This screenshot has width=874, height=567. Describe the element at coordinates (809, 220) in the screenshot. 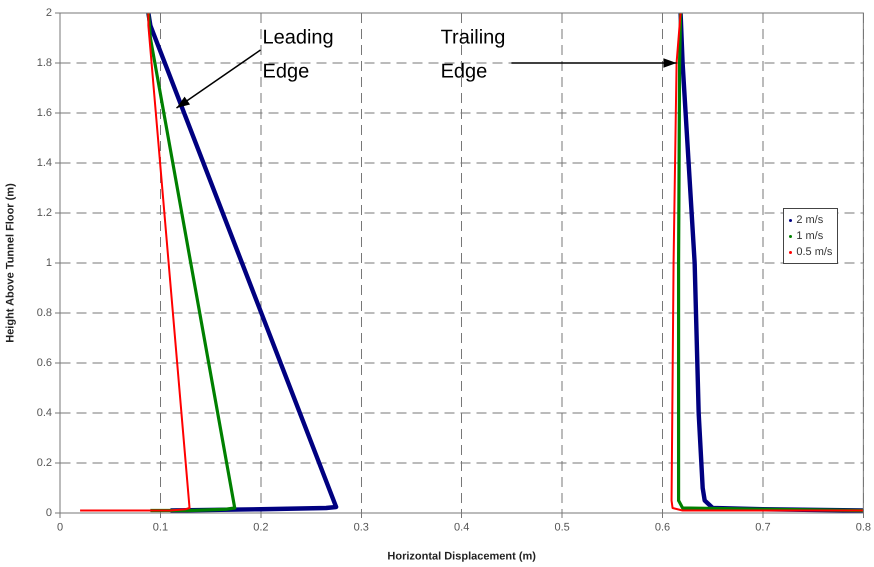

I see `legend-label: 2 m/s` at that location.